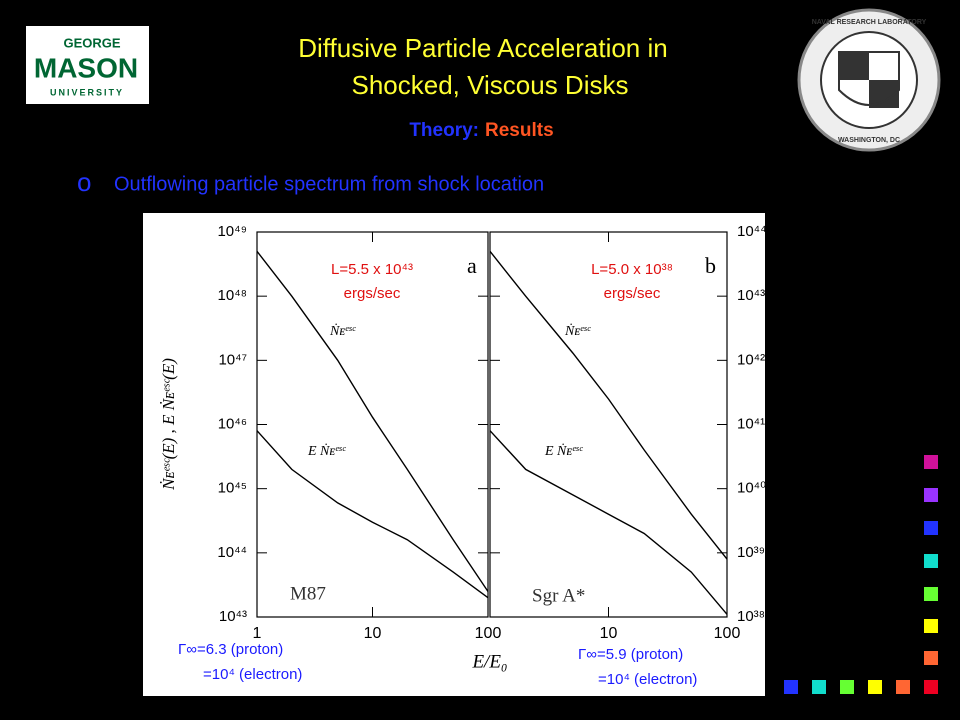 The image size is (960, 720). I want to click on seal-shield, so click(869, 78).